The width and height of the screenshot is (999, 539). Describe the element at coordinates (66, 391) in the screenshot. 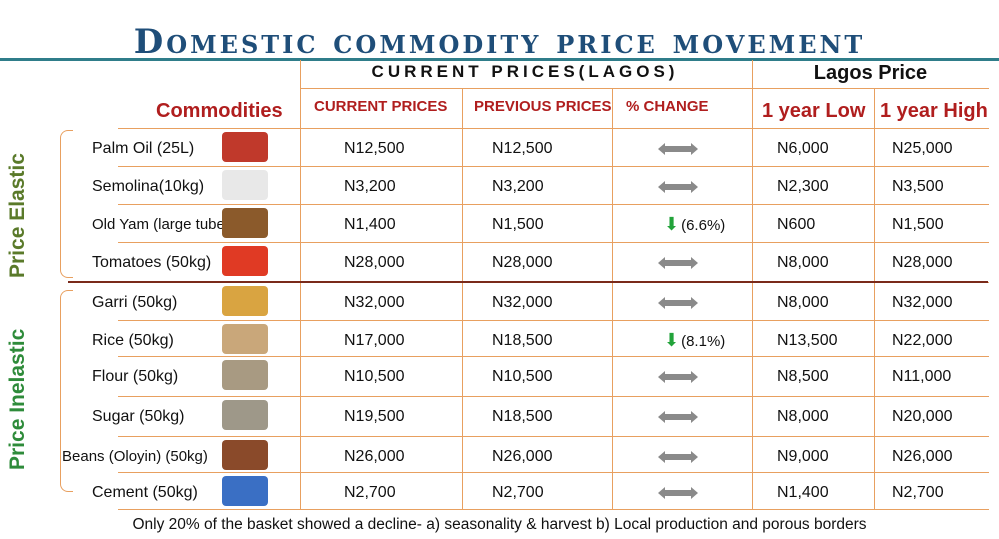

I see `inelastic-bracket` at that location.